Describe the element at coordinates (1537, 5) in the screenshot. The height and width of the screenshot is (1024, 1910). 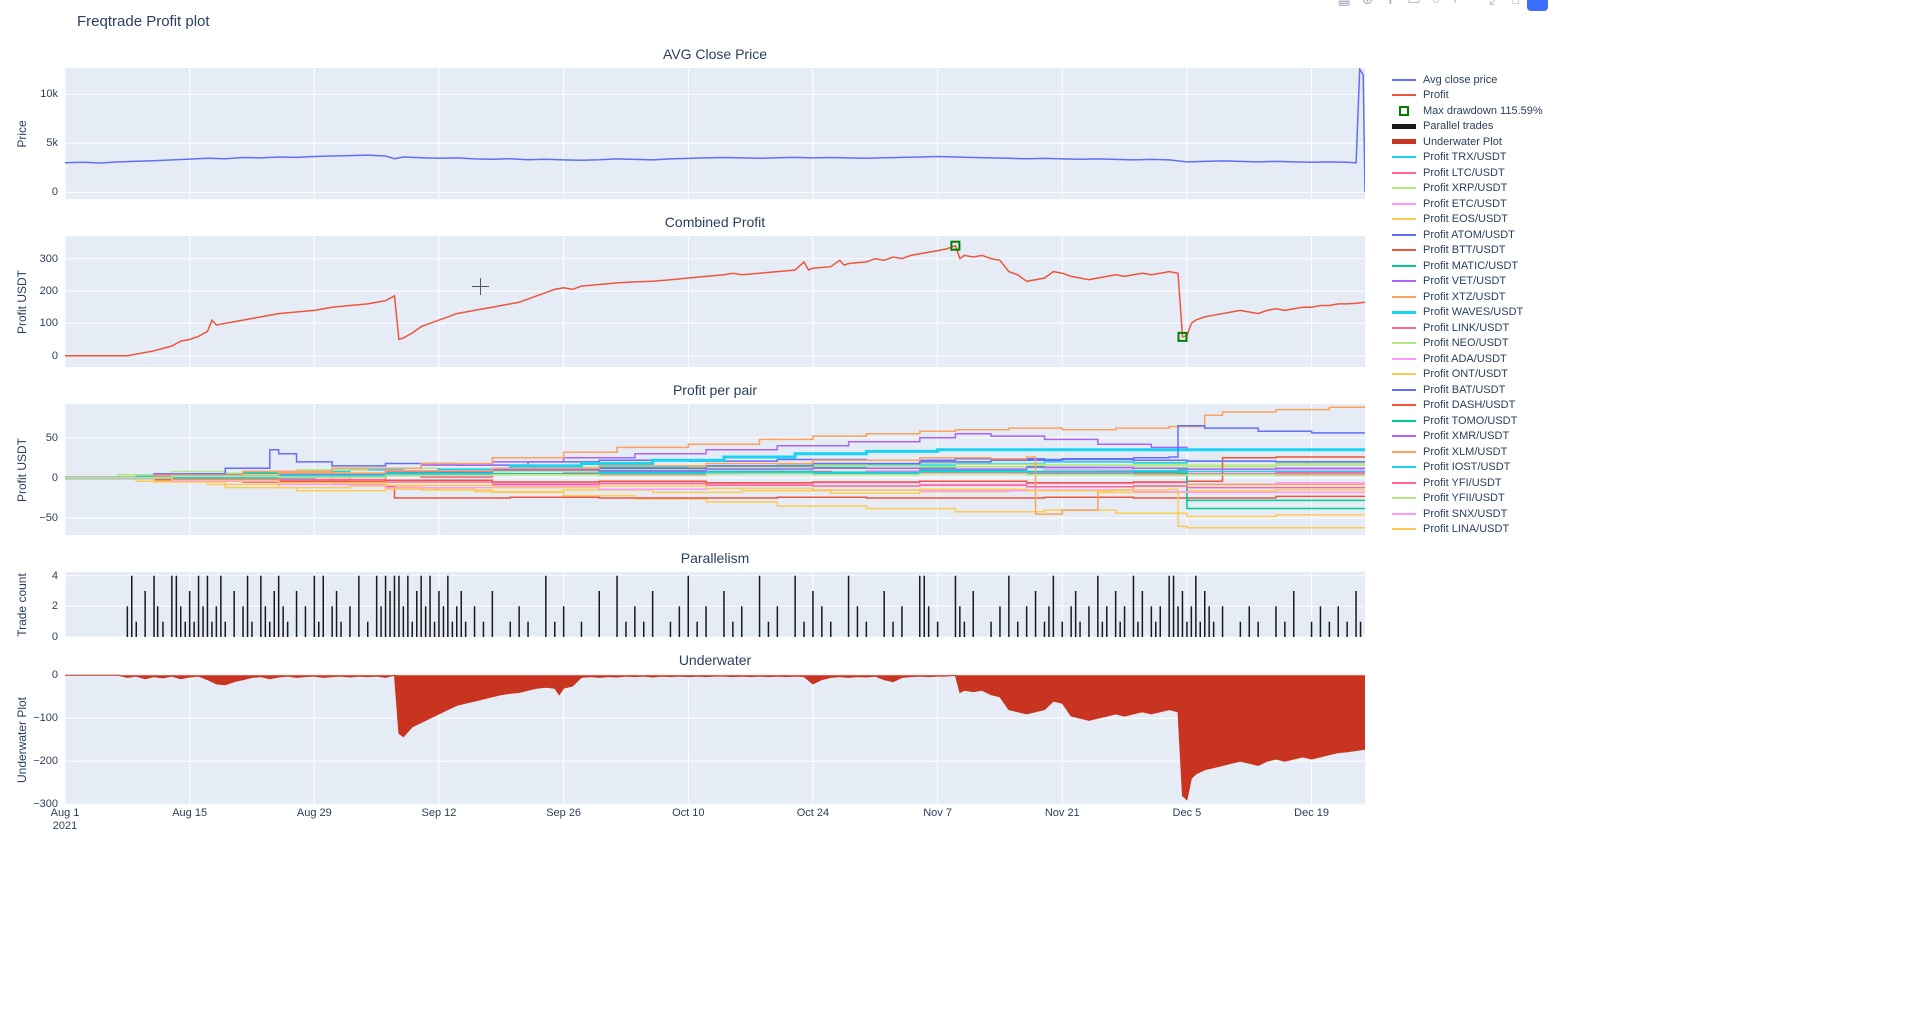
I see `plotly-logo` at that location.